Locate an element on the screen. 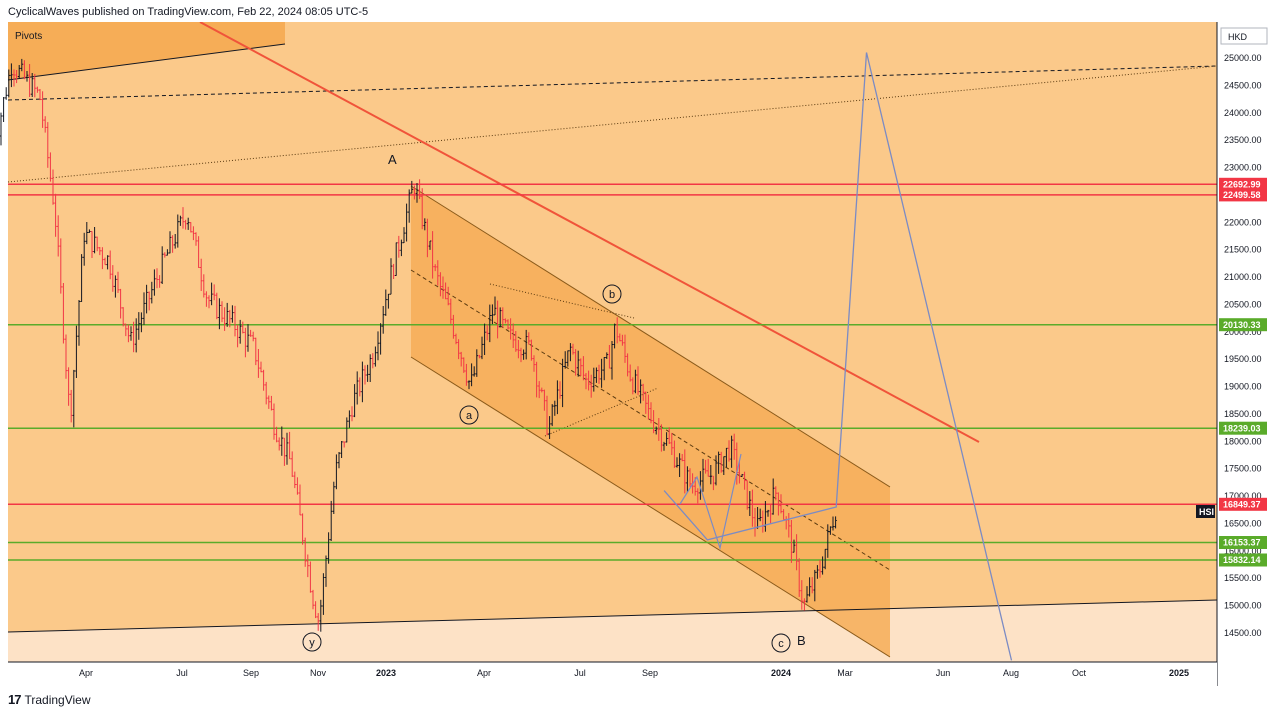  y-tick-label: 25000.00 is located at coordinates (1243, 58).